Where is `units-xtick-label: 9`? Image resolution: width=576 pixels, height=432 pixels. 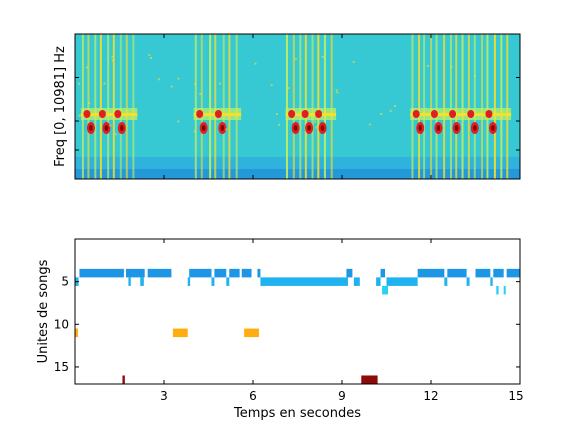 units-xtick-label: 9 is located at coordinates (342, 396).